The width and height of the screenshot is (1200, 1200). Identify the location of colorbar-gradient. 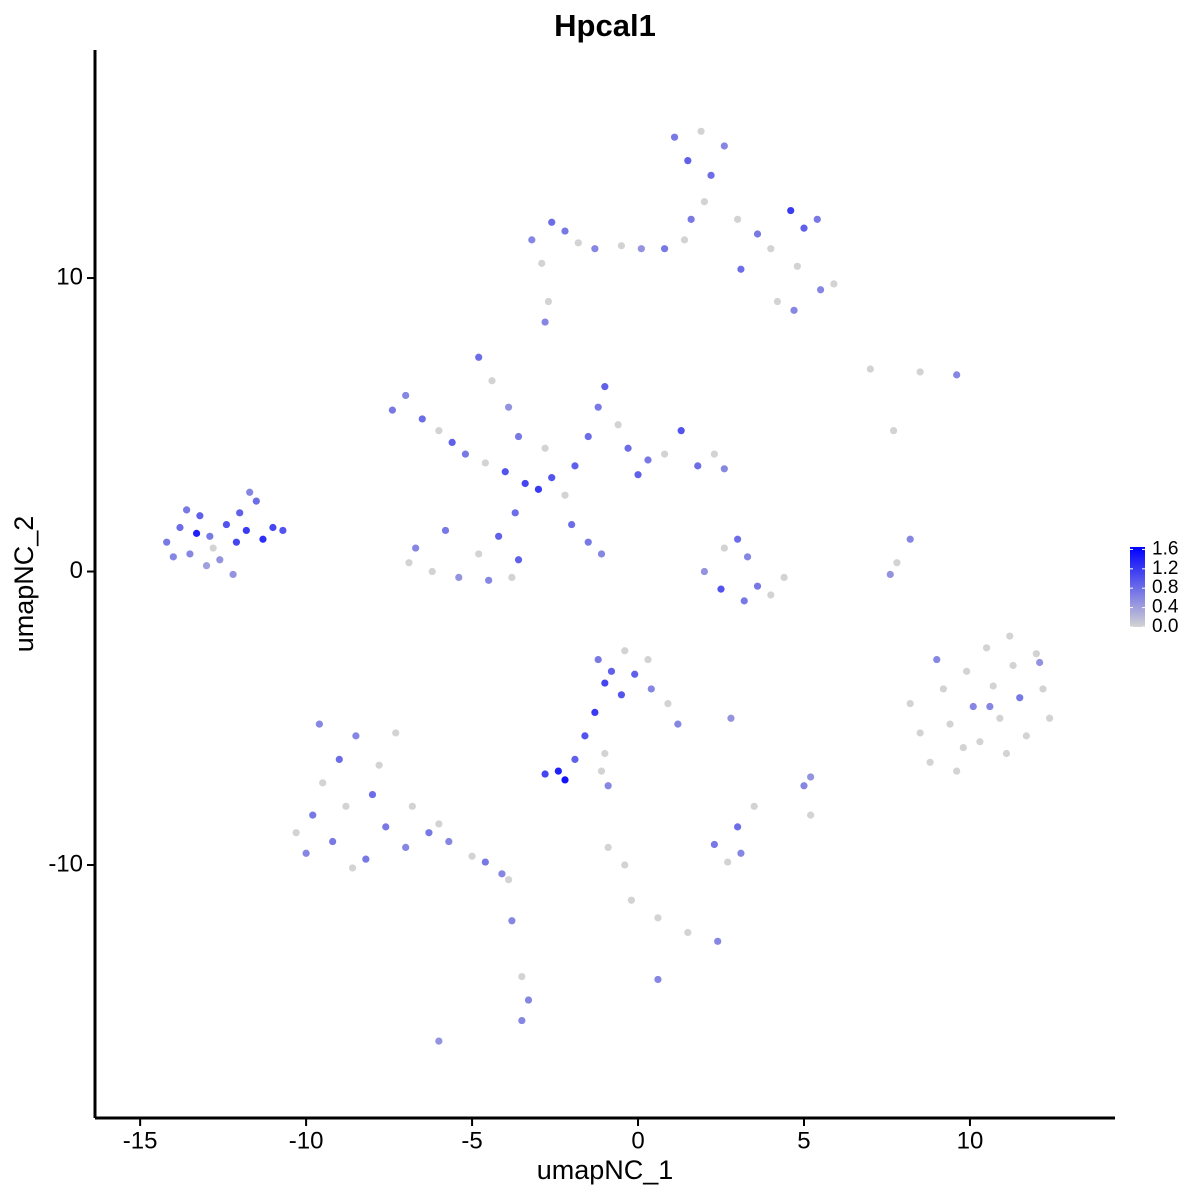
(1137, 587).